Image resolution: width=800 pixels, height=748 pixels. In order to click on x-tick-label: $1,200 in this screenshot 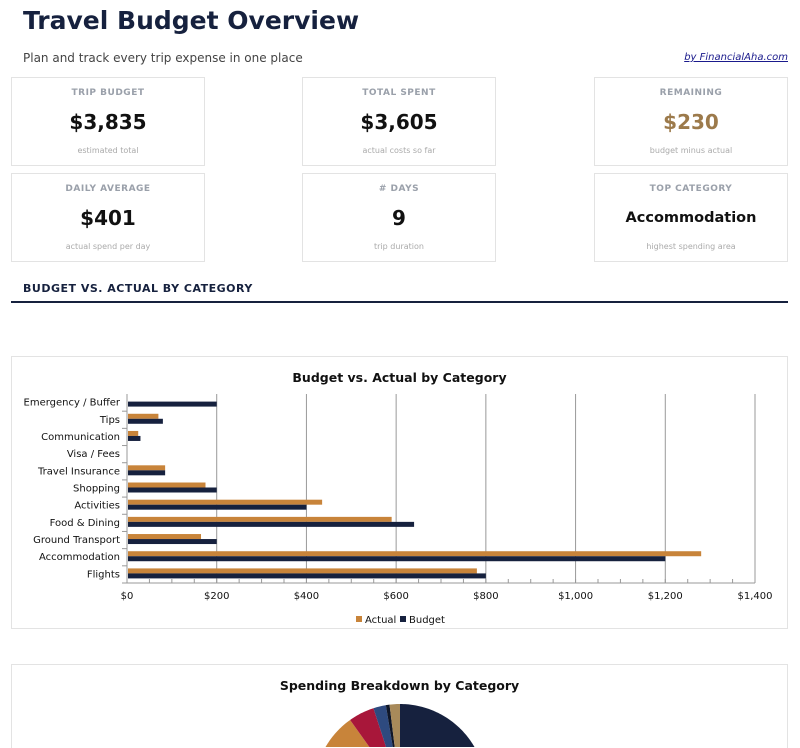, I will do `click(665, 596)`.